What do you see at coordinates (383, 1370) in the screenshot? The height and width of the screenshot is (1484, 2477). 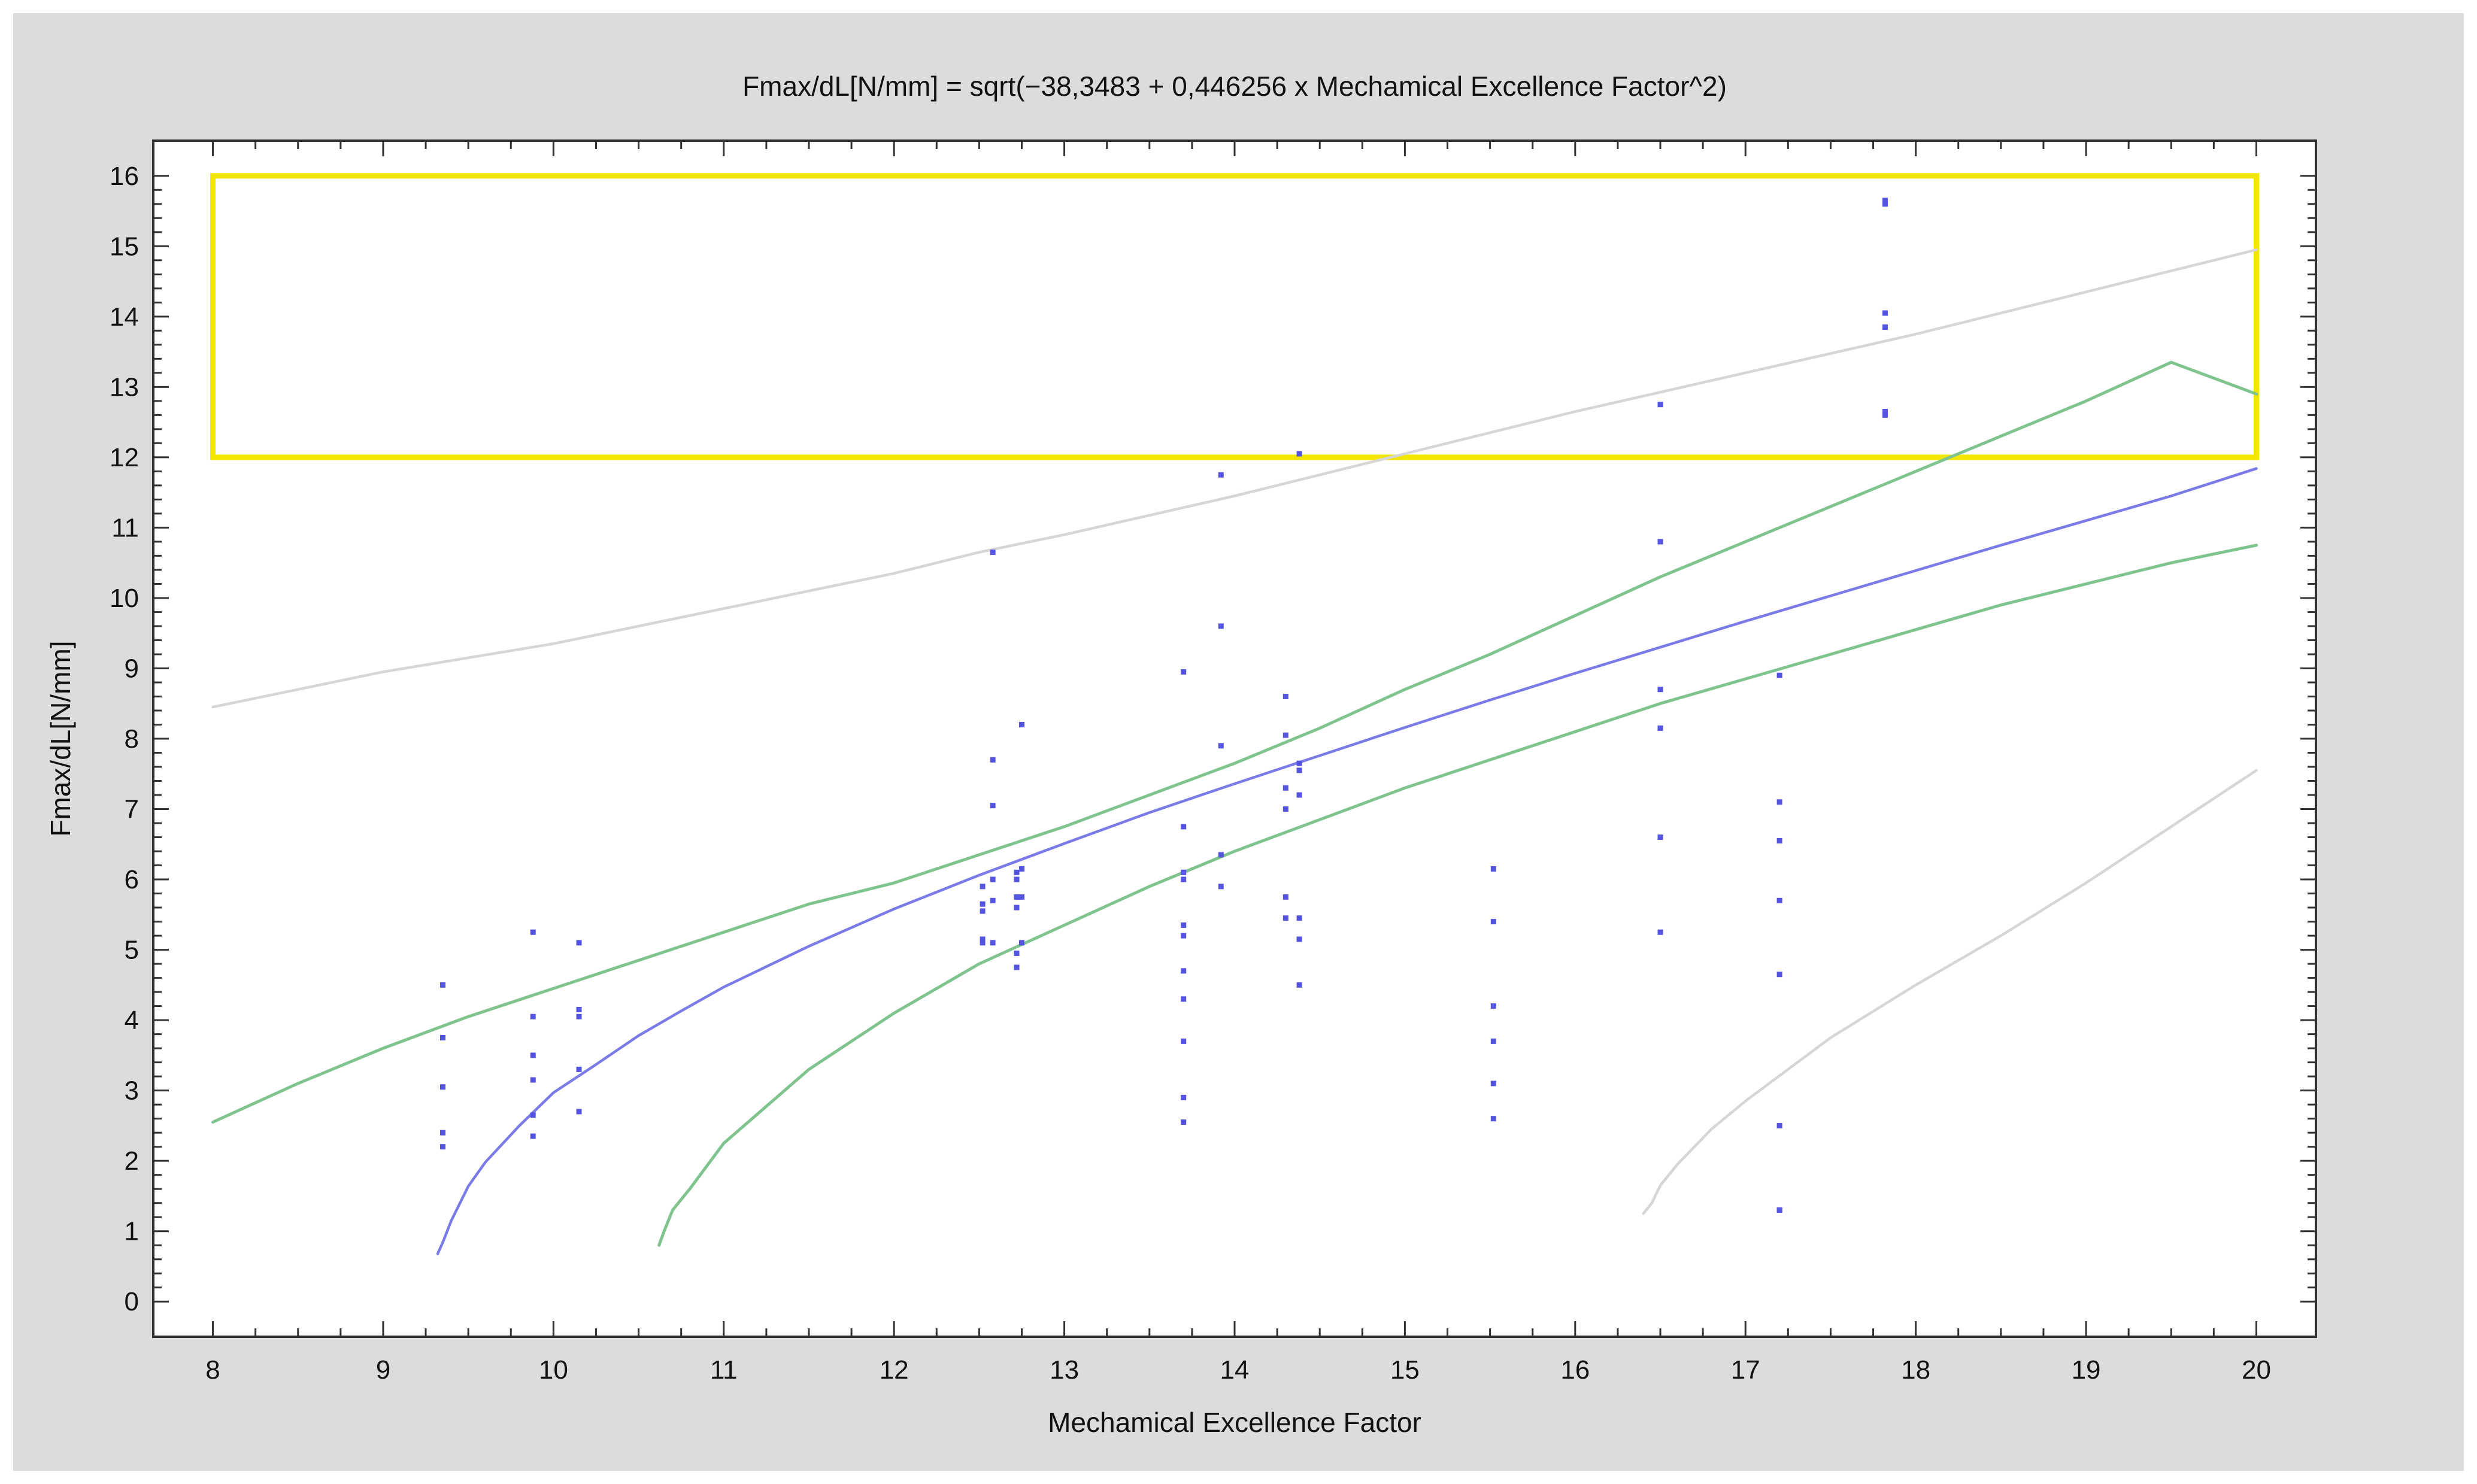 I see `x-tick-label: 9` at bounding box center [383, 1370].